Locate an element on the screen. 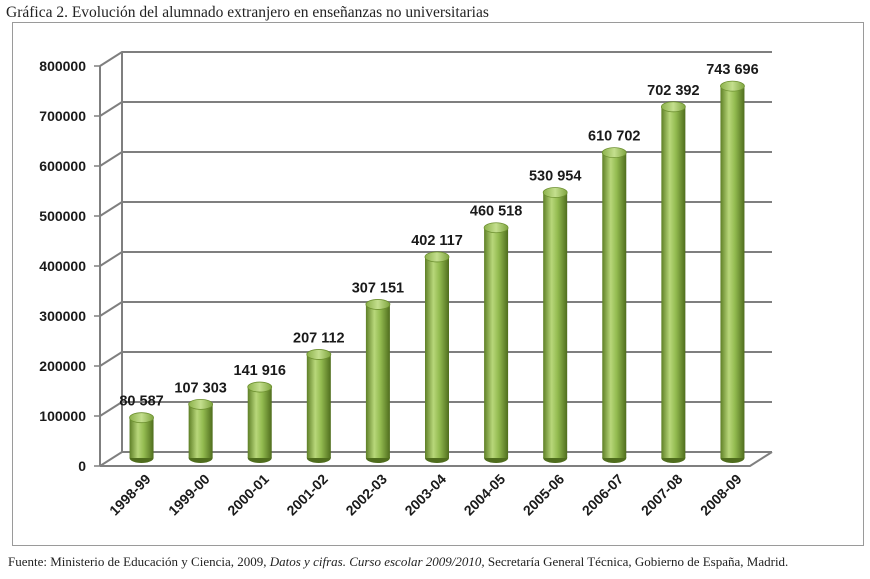 This screenshot has width=870, height=579. y-tick-label: 0 is located at coordinates (82, 466).